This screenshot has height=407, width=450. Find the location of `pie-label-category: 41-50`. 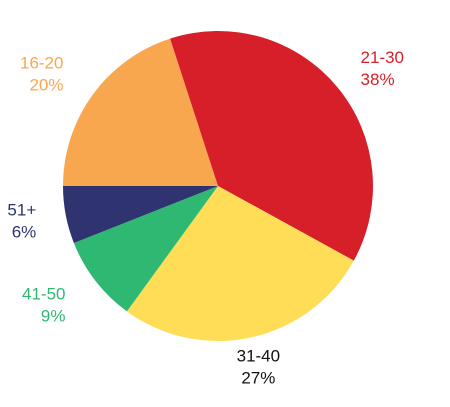

pie-label-category: 41-50 is located at coordinates (43, 293).